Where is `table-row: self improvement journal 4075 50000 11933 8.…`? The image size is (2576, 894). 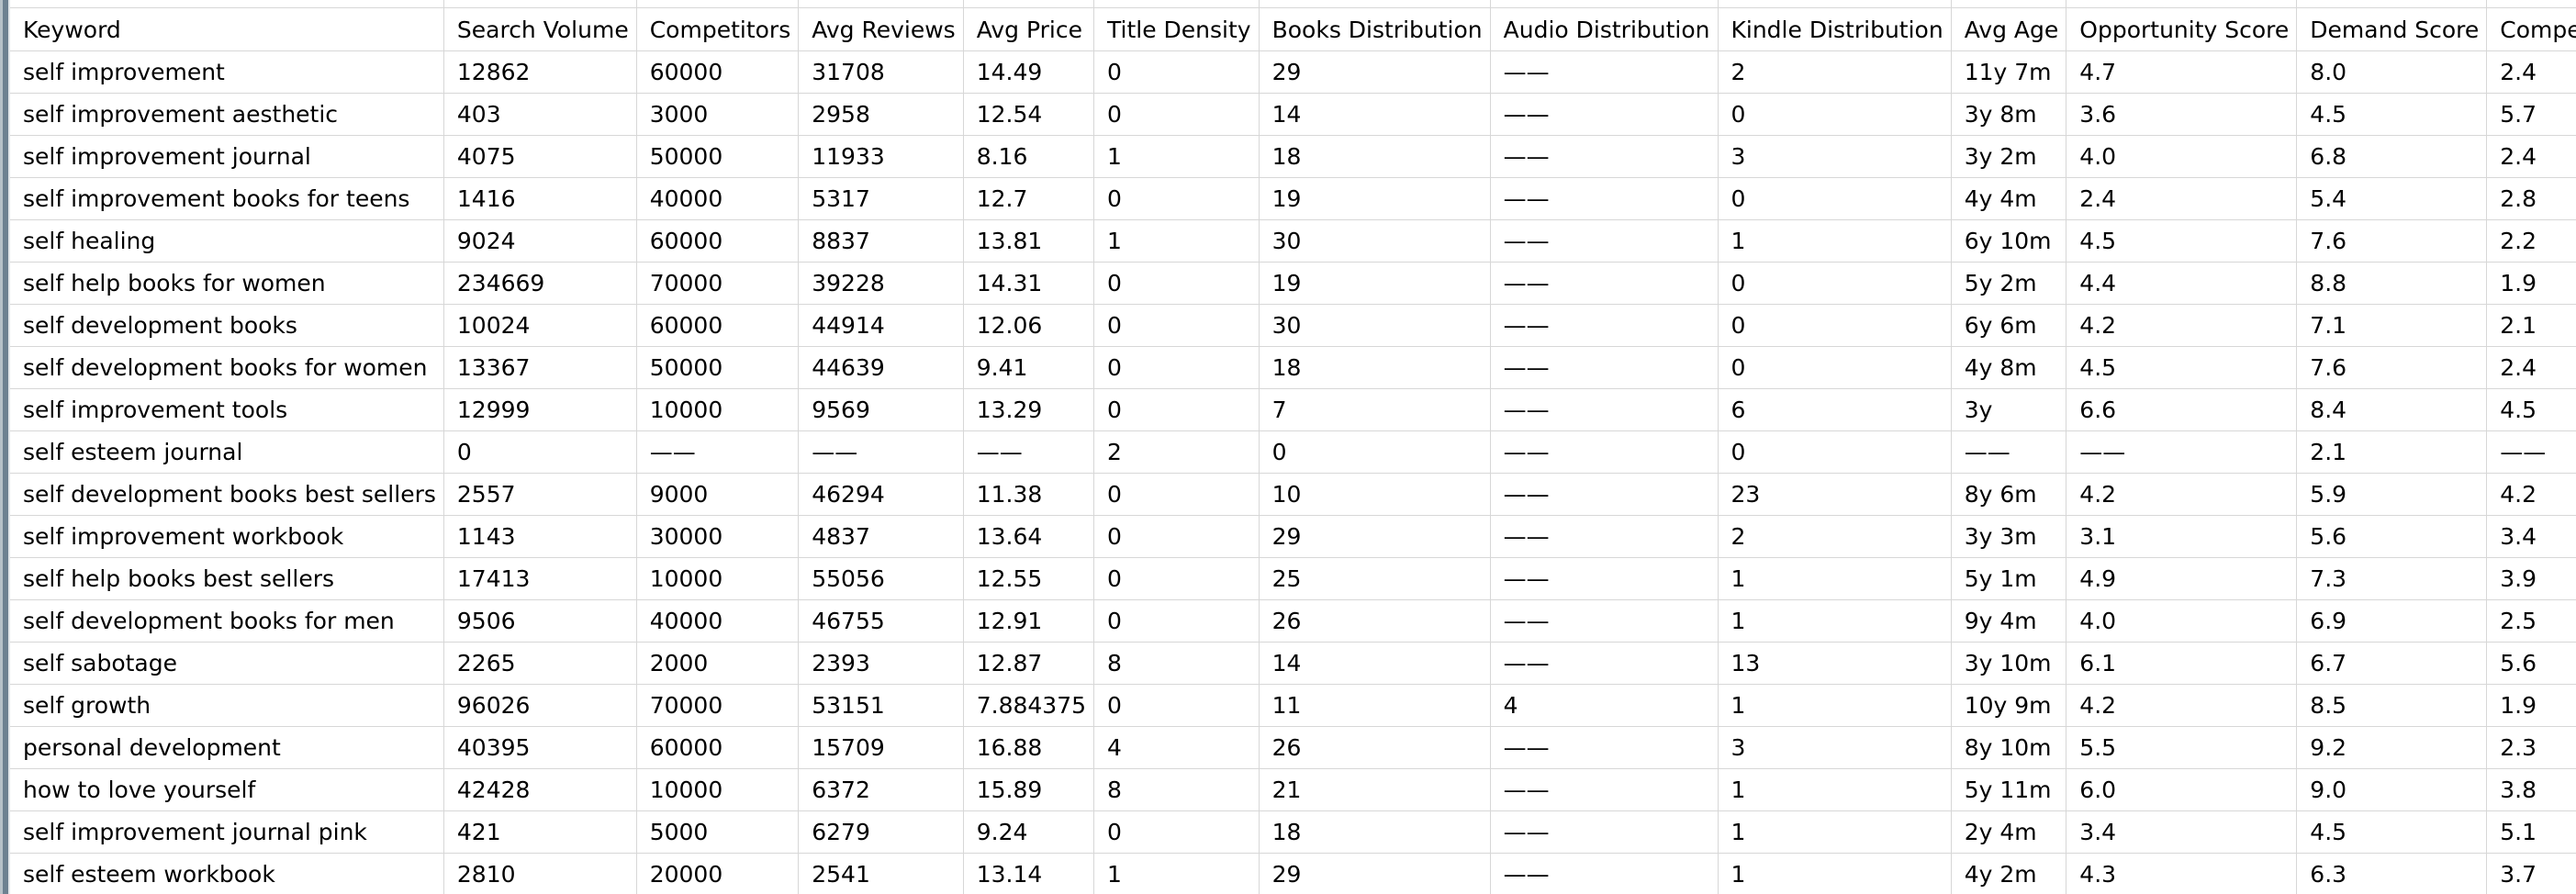
table-row: self improvement journal 4075 50000 11933 8.… is located at coordinates (1293, 157).